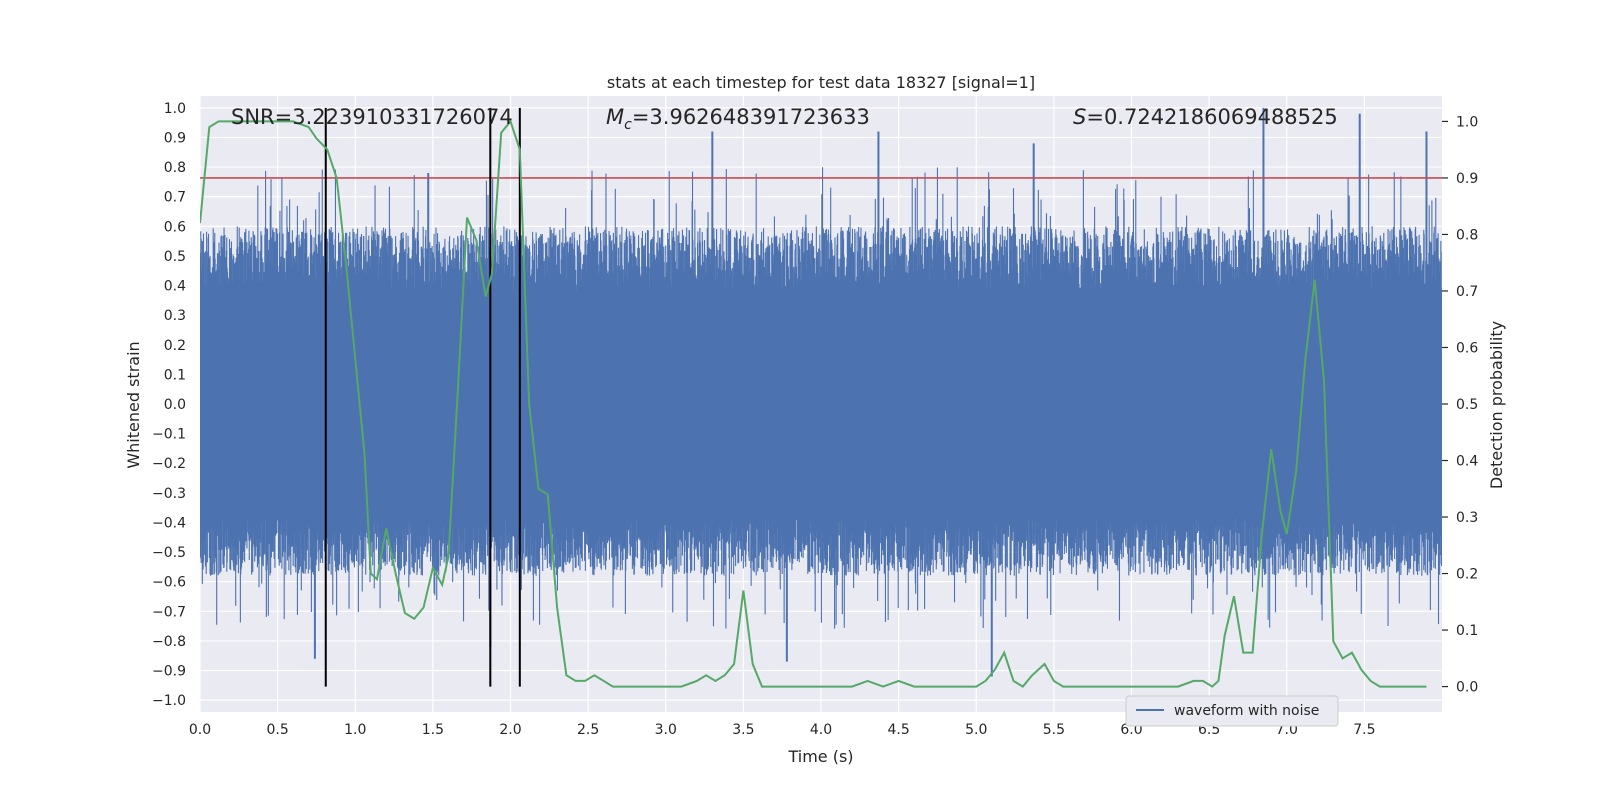 This screenshot has height=800, width=1600. I want to click on x-tick-label: 1.5, so click(433, 730).